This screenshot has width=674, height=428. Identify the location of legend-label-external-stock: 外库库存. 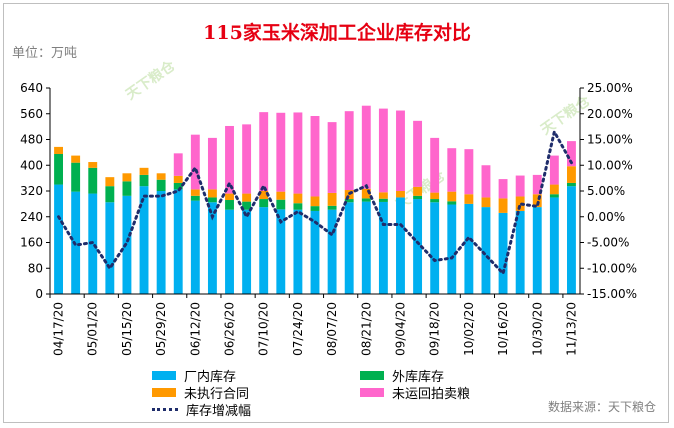
(418, 377).